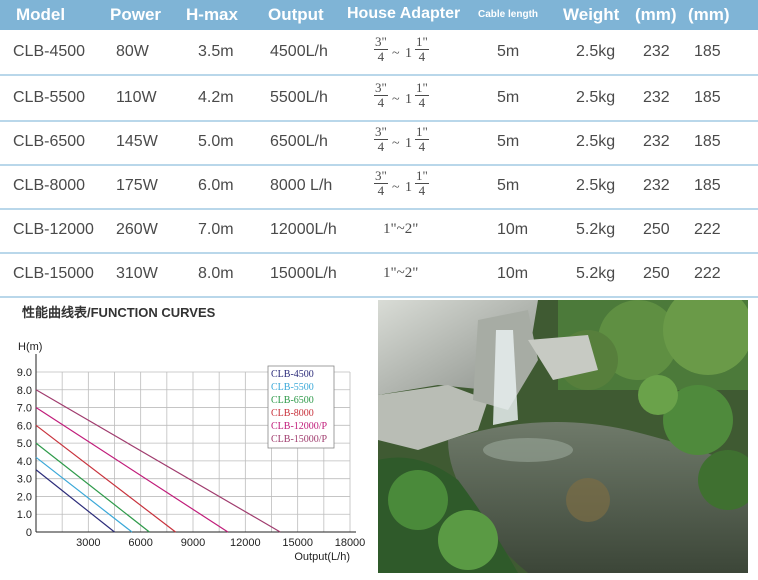  What do you see at coordinates (136, 14) in the screenshot?
I see `header-power: Power` at bounding box center [136, 14].